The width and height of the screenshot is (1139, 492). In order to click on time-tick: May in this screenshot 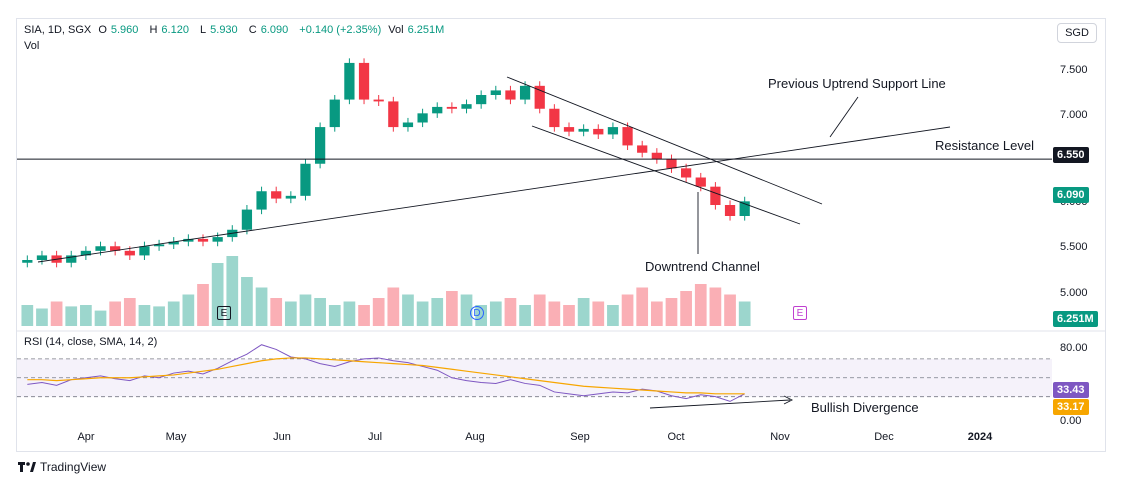, I will do `click(176, 437)`.